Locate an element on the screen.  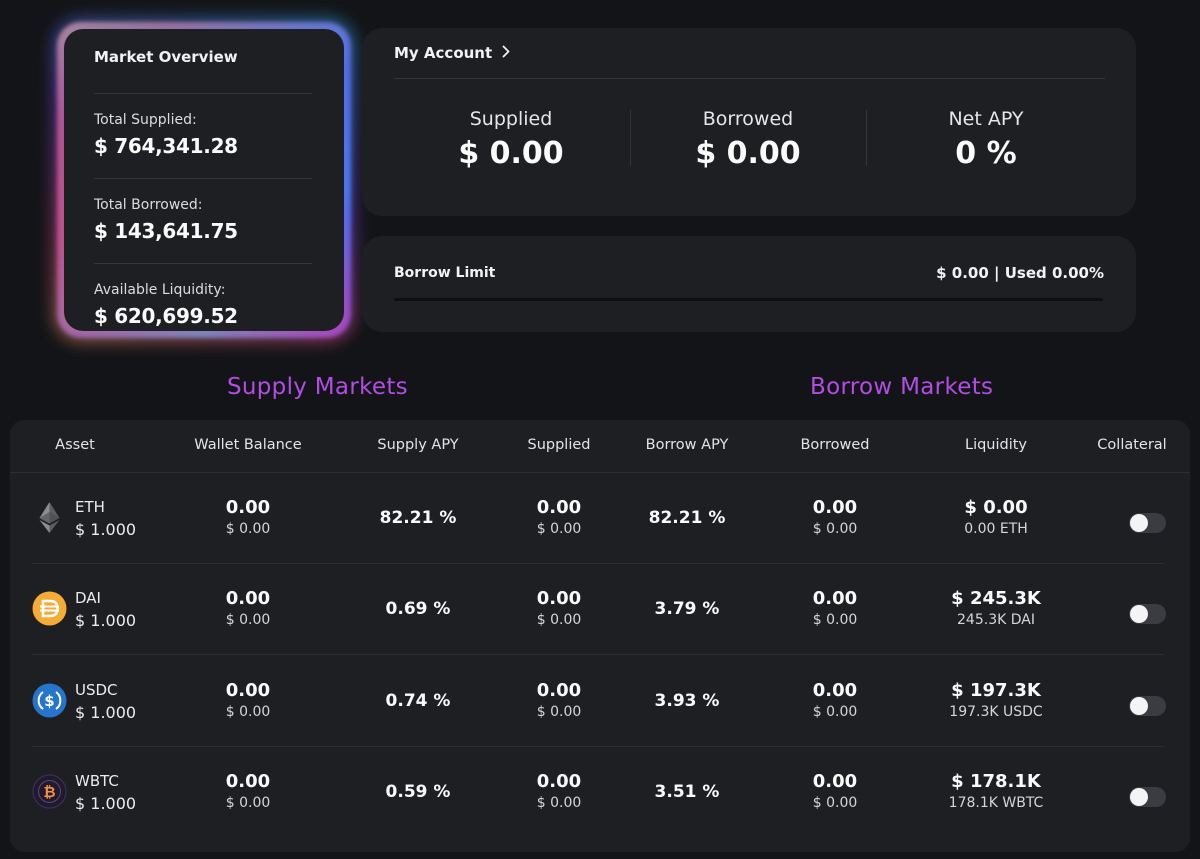
chevron-right-icon is located at coordinates (506, 53).